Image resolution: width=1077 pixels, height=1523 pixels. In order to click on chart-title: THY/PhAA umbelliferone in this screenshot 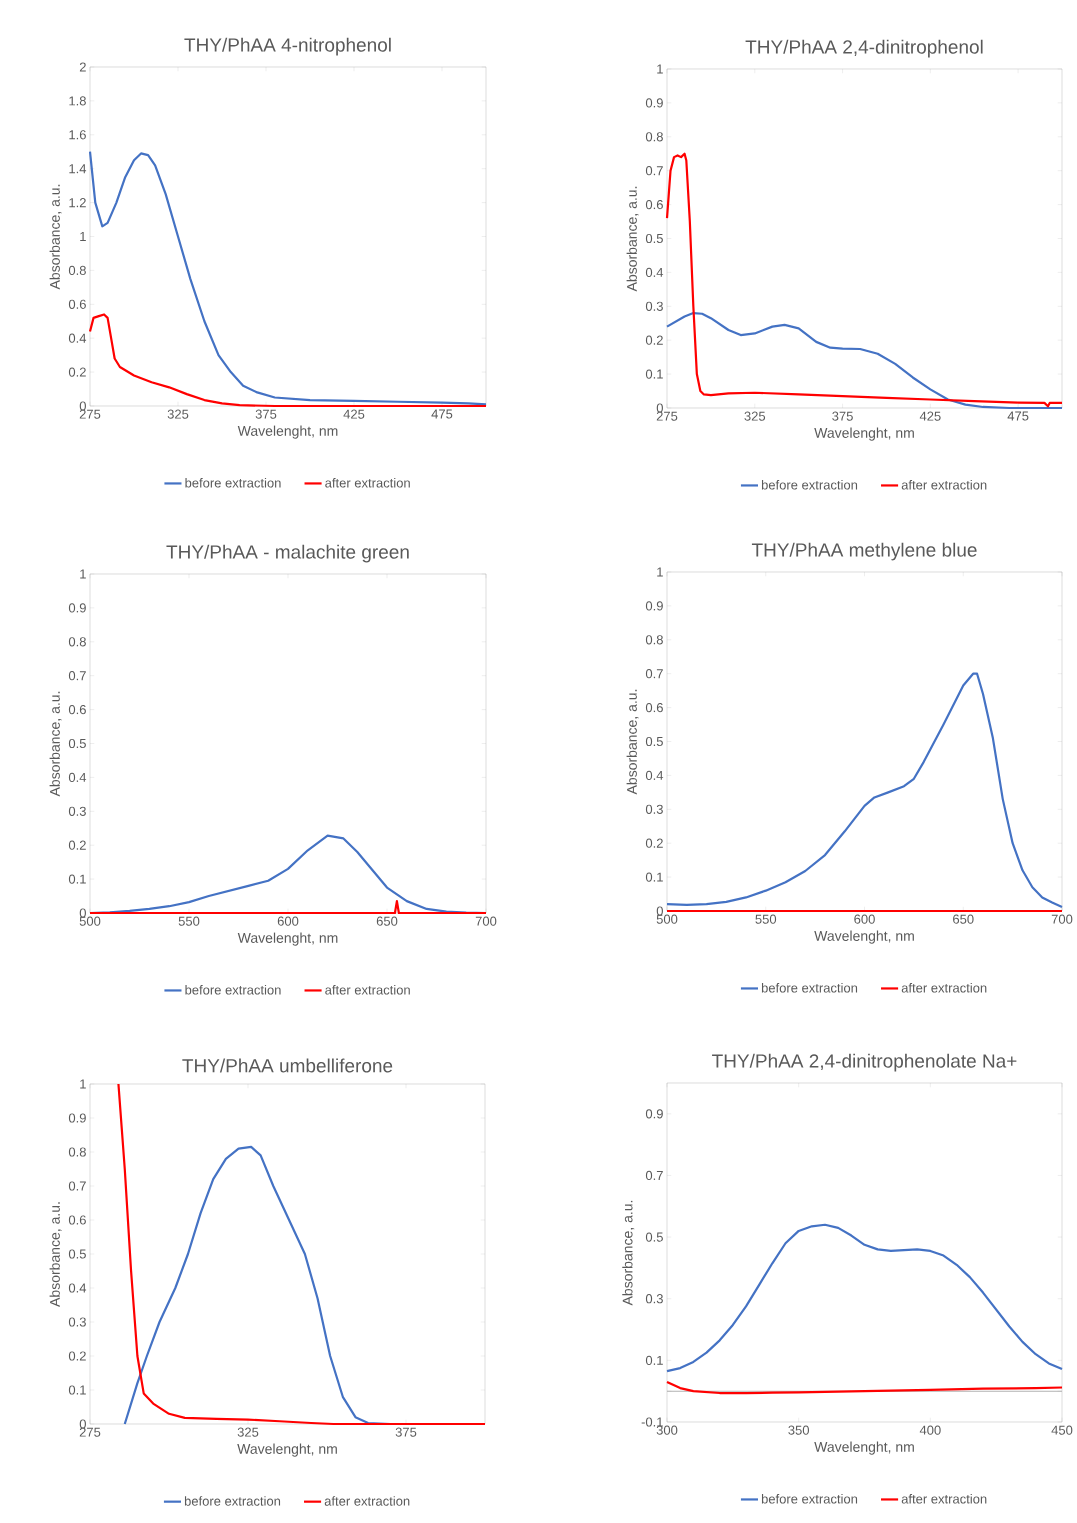, I will do `click(287, 1065)`.